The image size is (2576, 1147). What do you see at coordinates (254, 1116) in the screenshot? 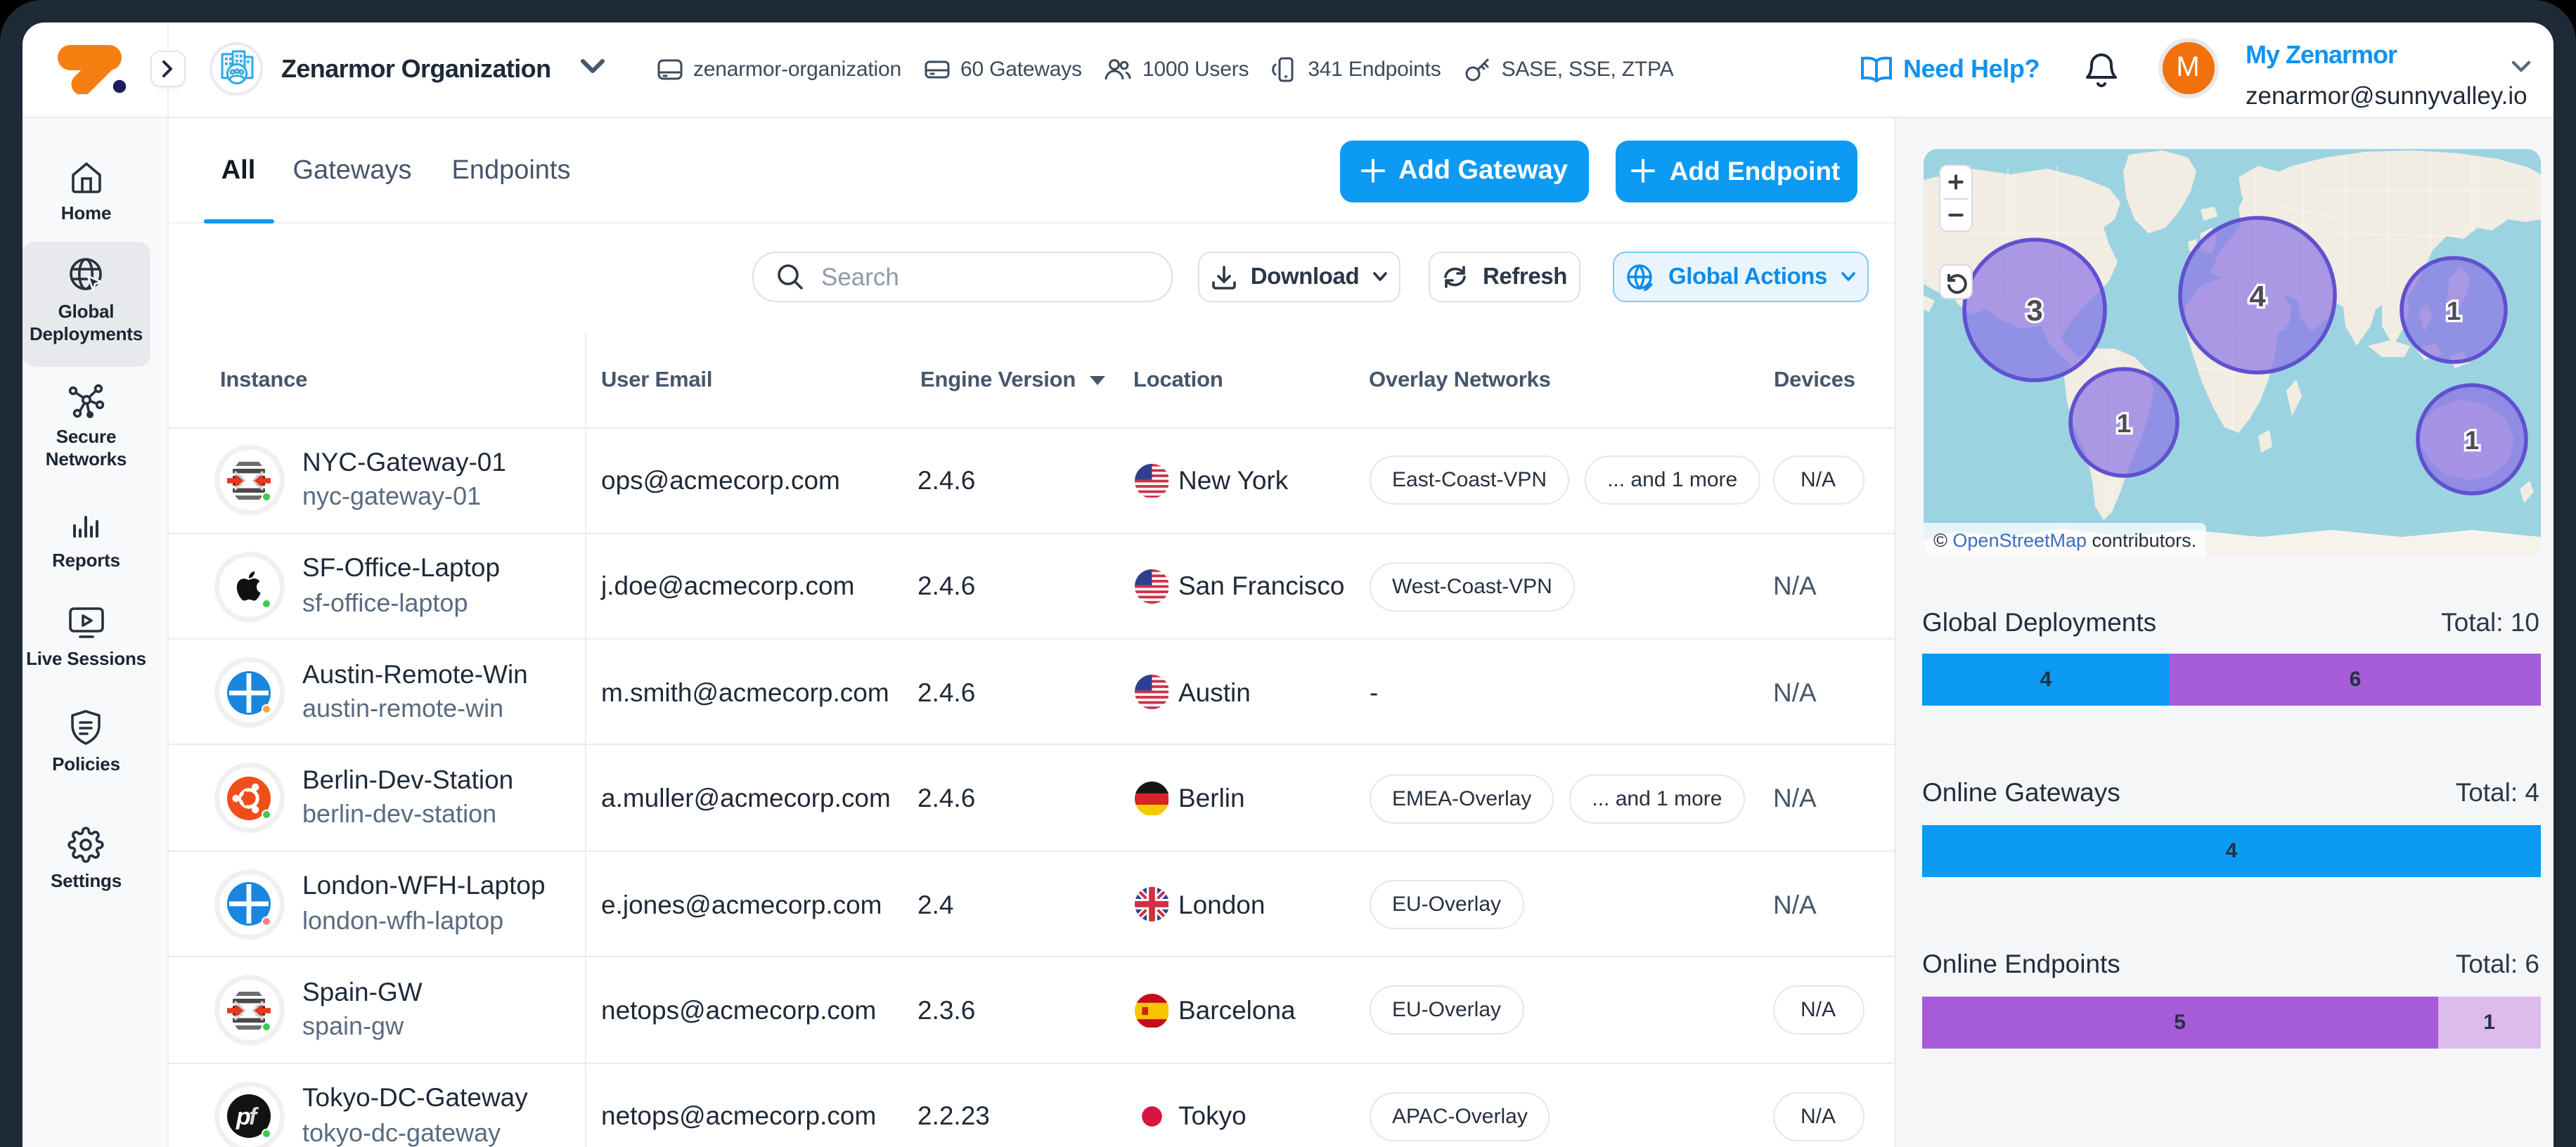
I see `svg-text: f` at bounding box center [254, 1116].